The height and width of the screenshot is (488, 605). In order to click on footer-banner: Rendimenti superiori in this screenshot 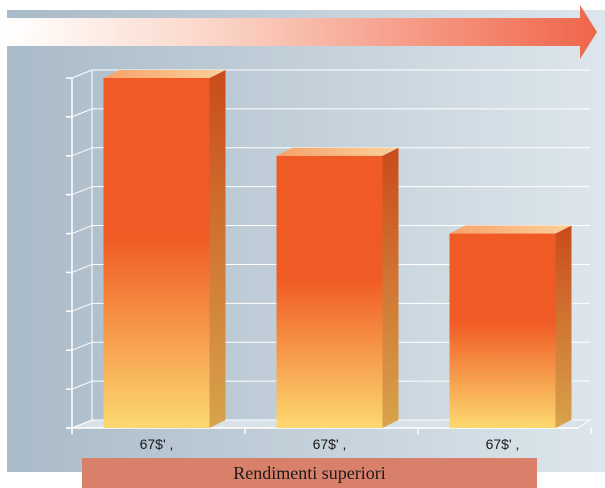, I will do `click(309, 473)`.